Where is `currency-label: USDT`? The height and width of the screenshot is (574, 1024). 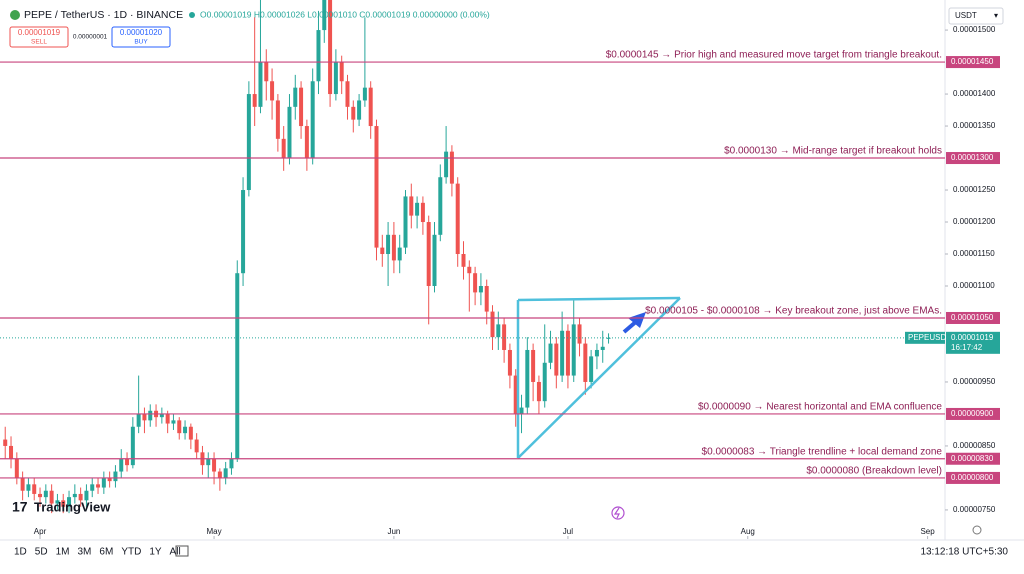 currency-label: USDT is located at coordinates (966, 15).